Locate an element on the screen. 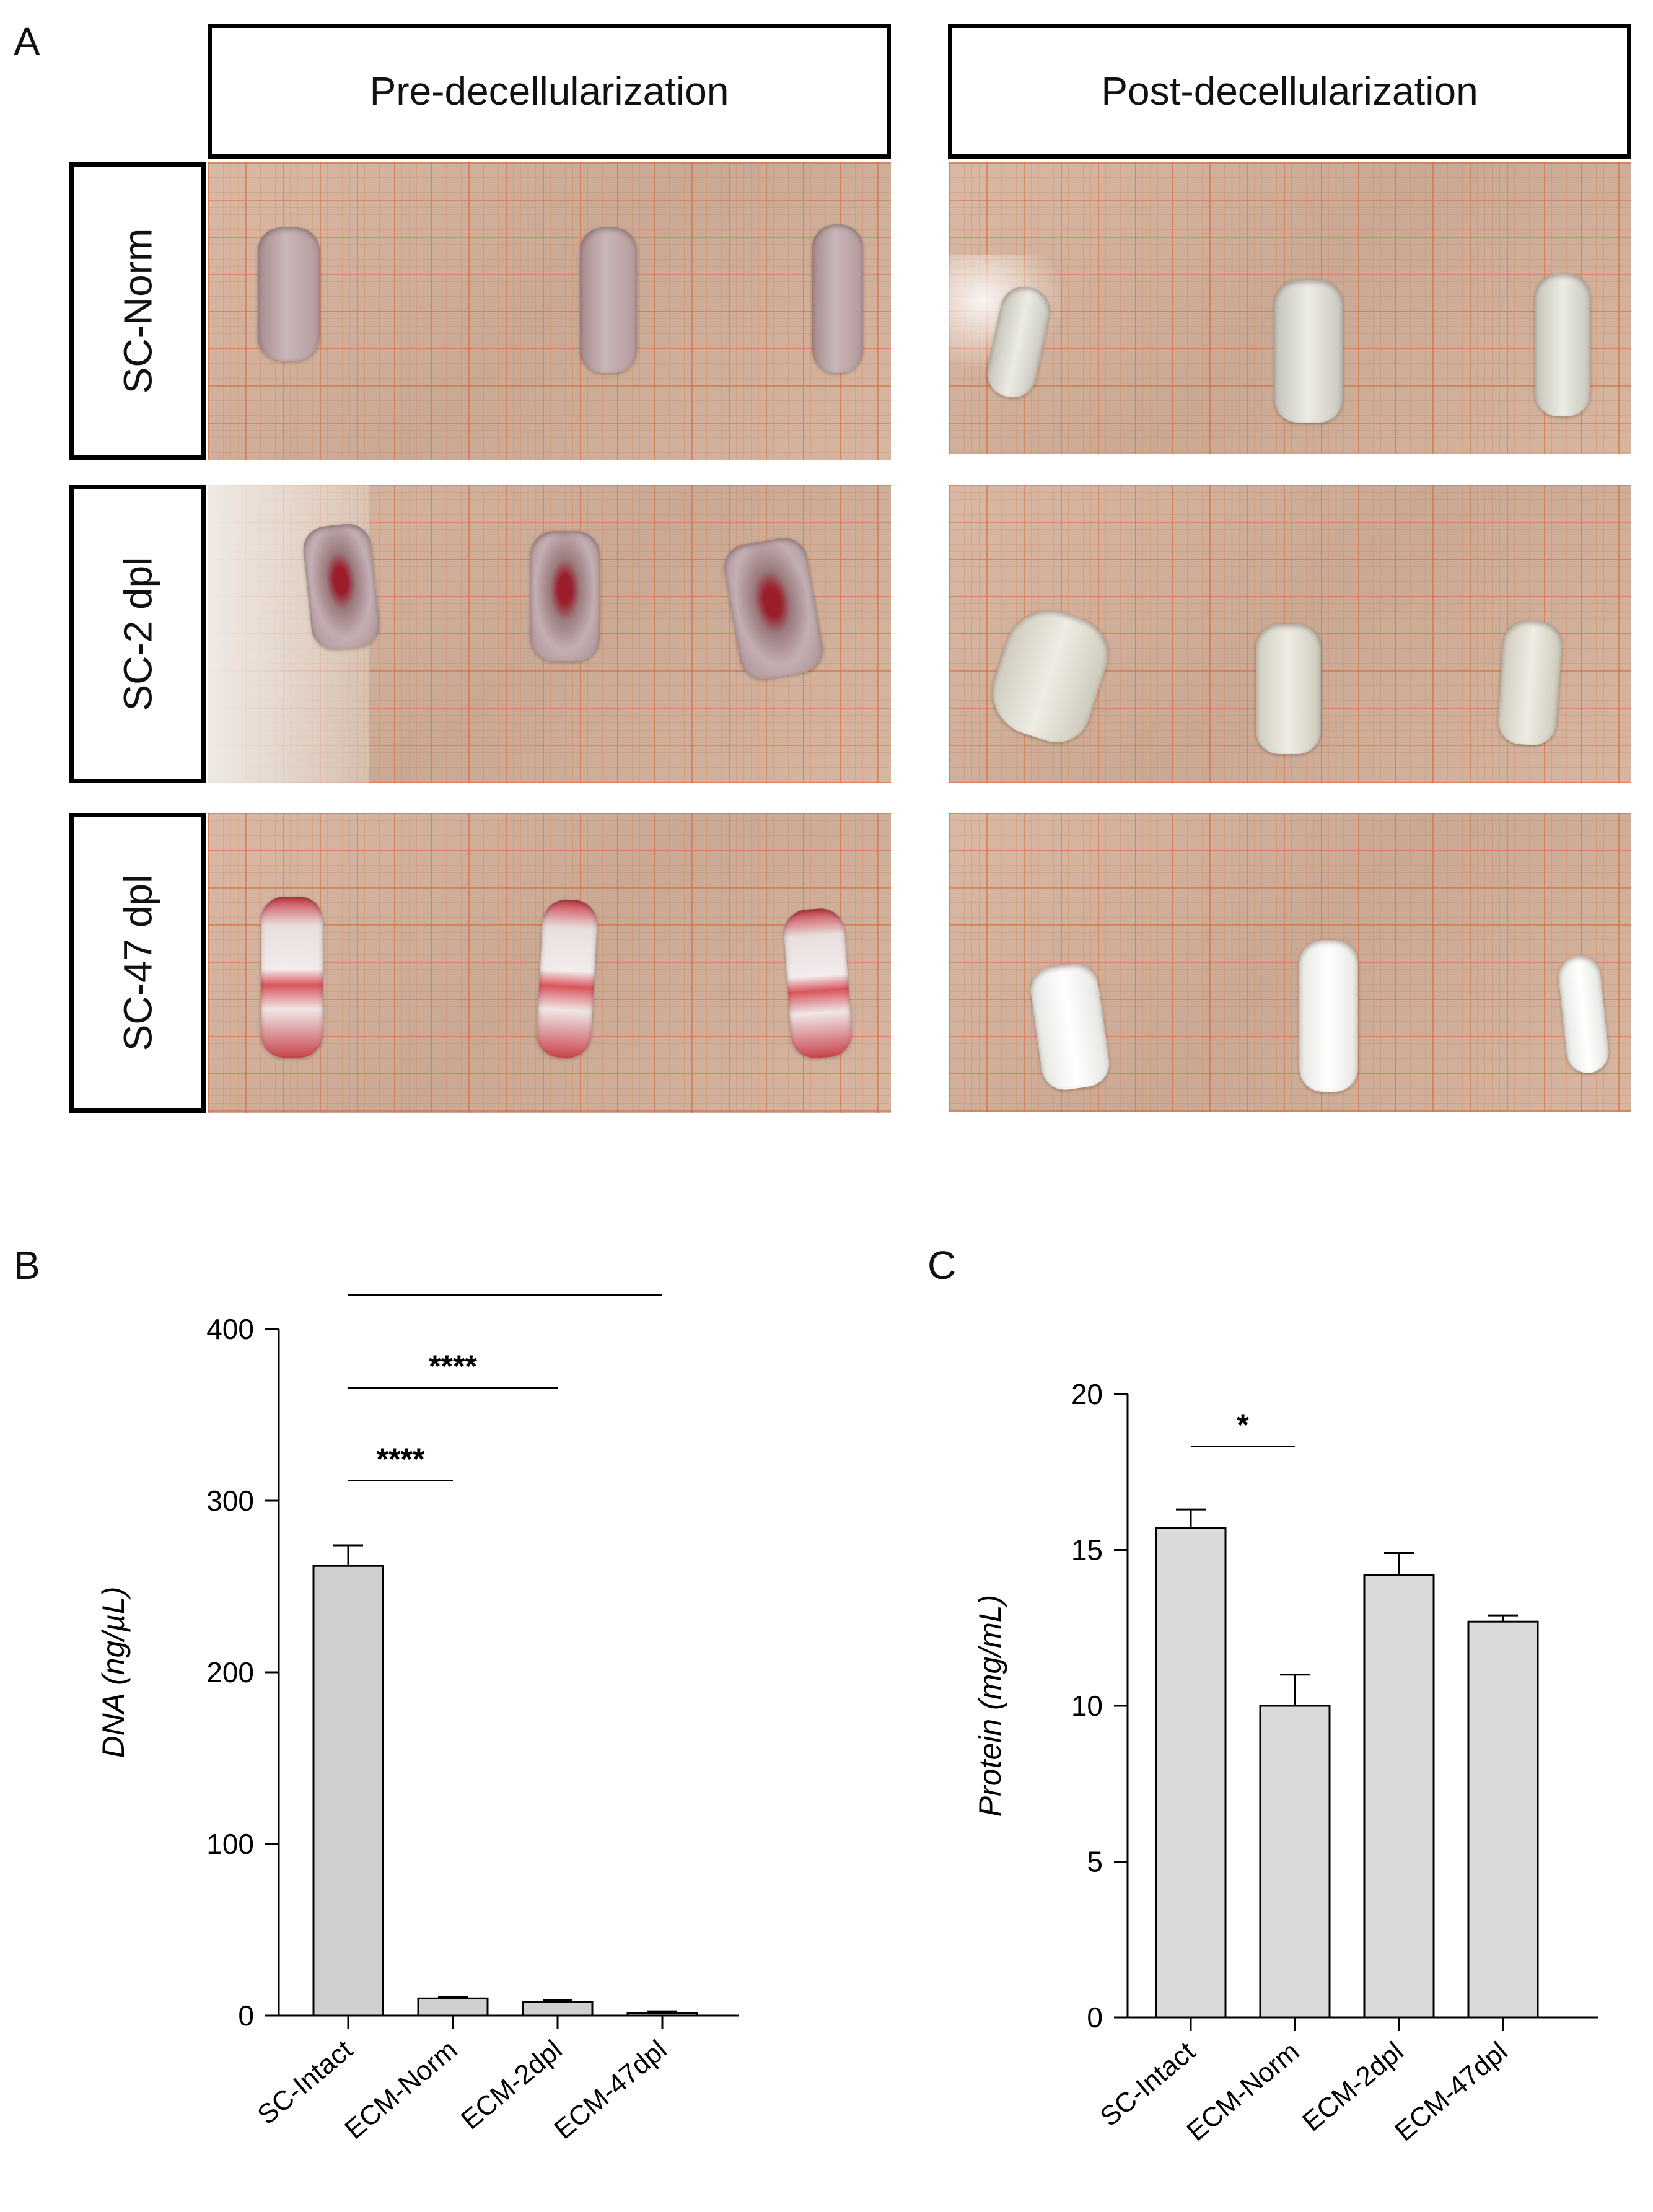 This screenshot has width=1653, height=2212. panel-letter-a: A is located at coordinates (27, 41).